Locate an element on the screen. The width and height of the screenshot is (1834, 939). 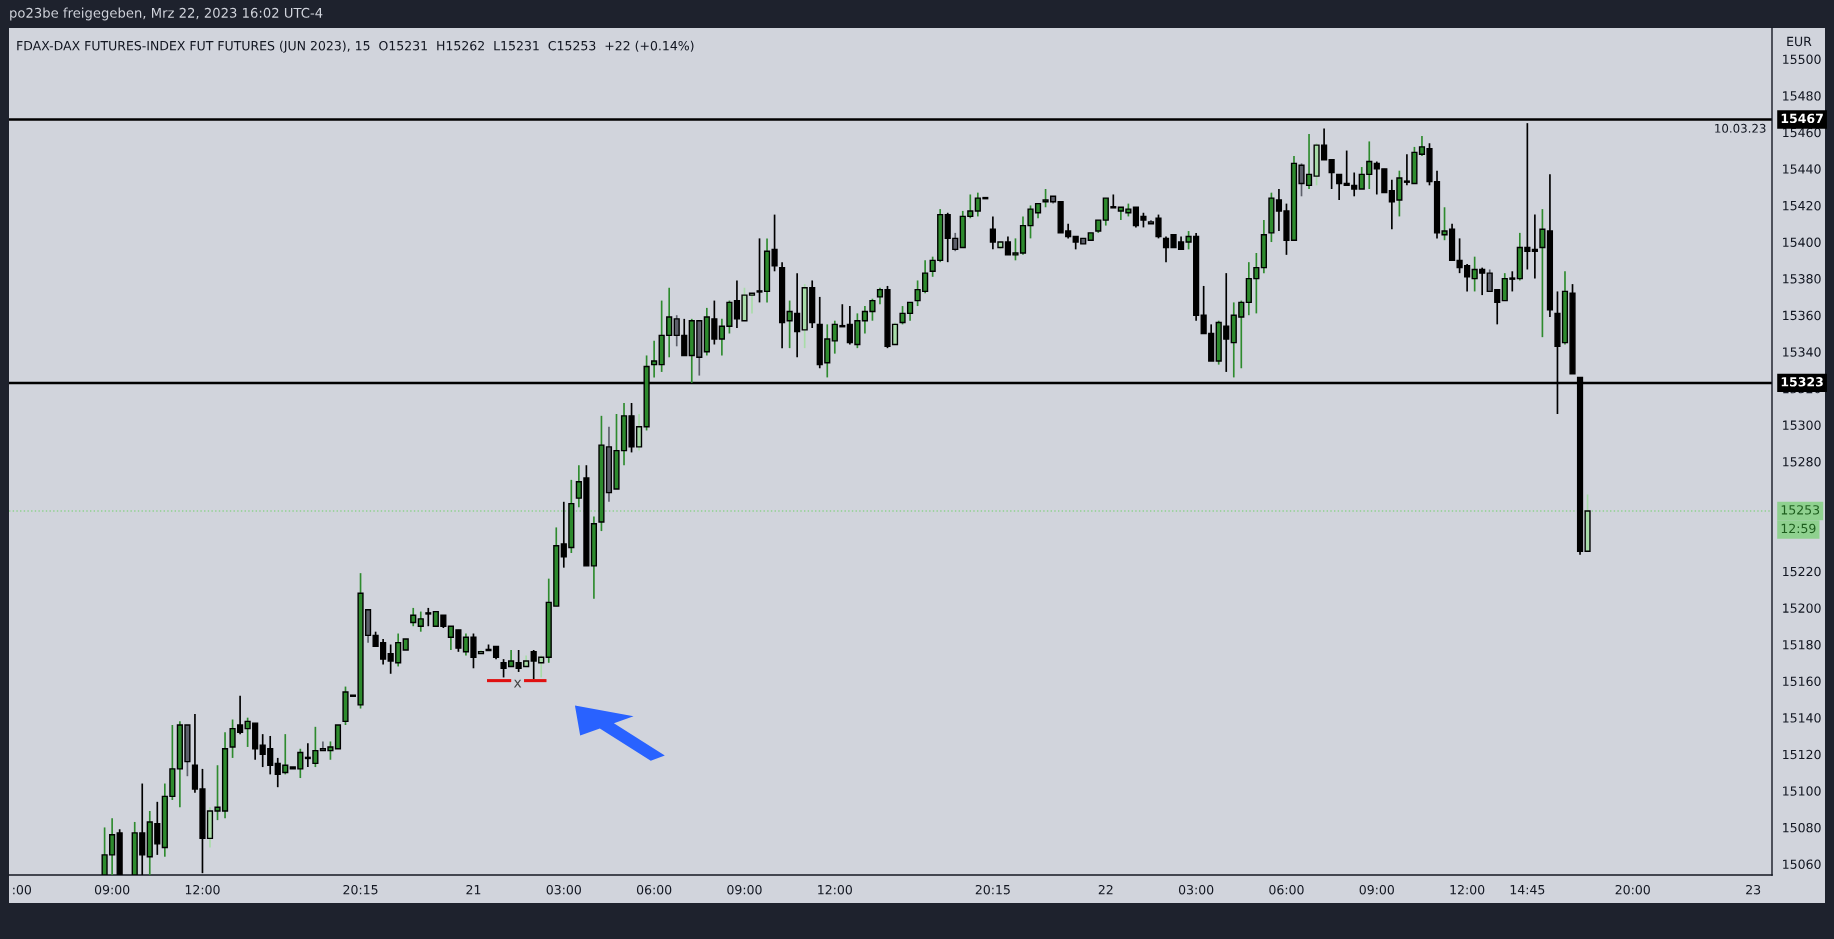
y-tick-label: 15440 is located at coordinates (1802, 169).